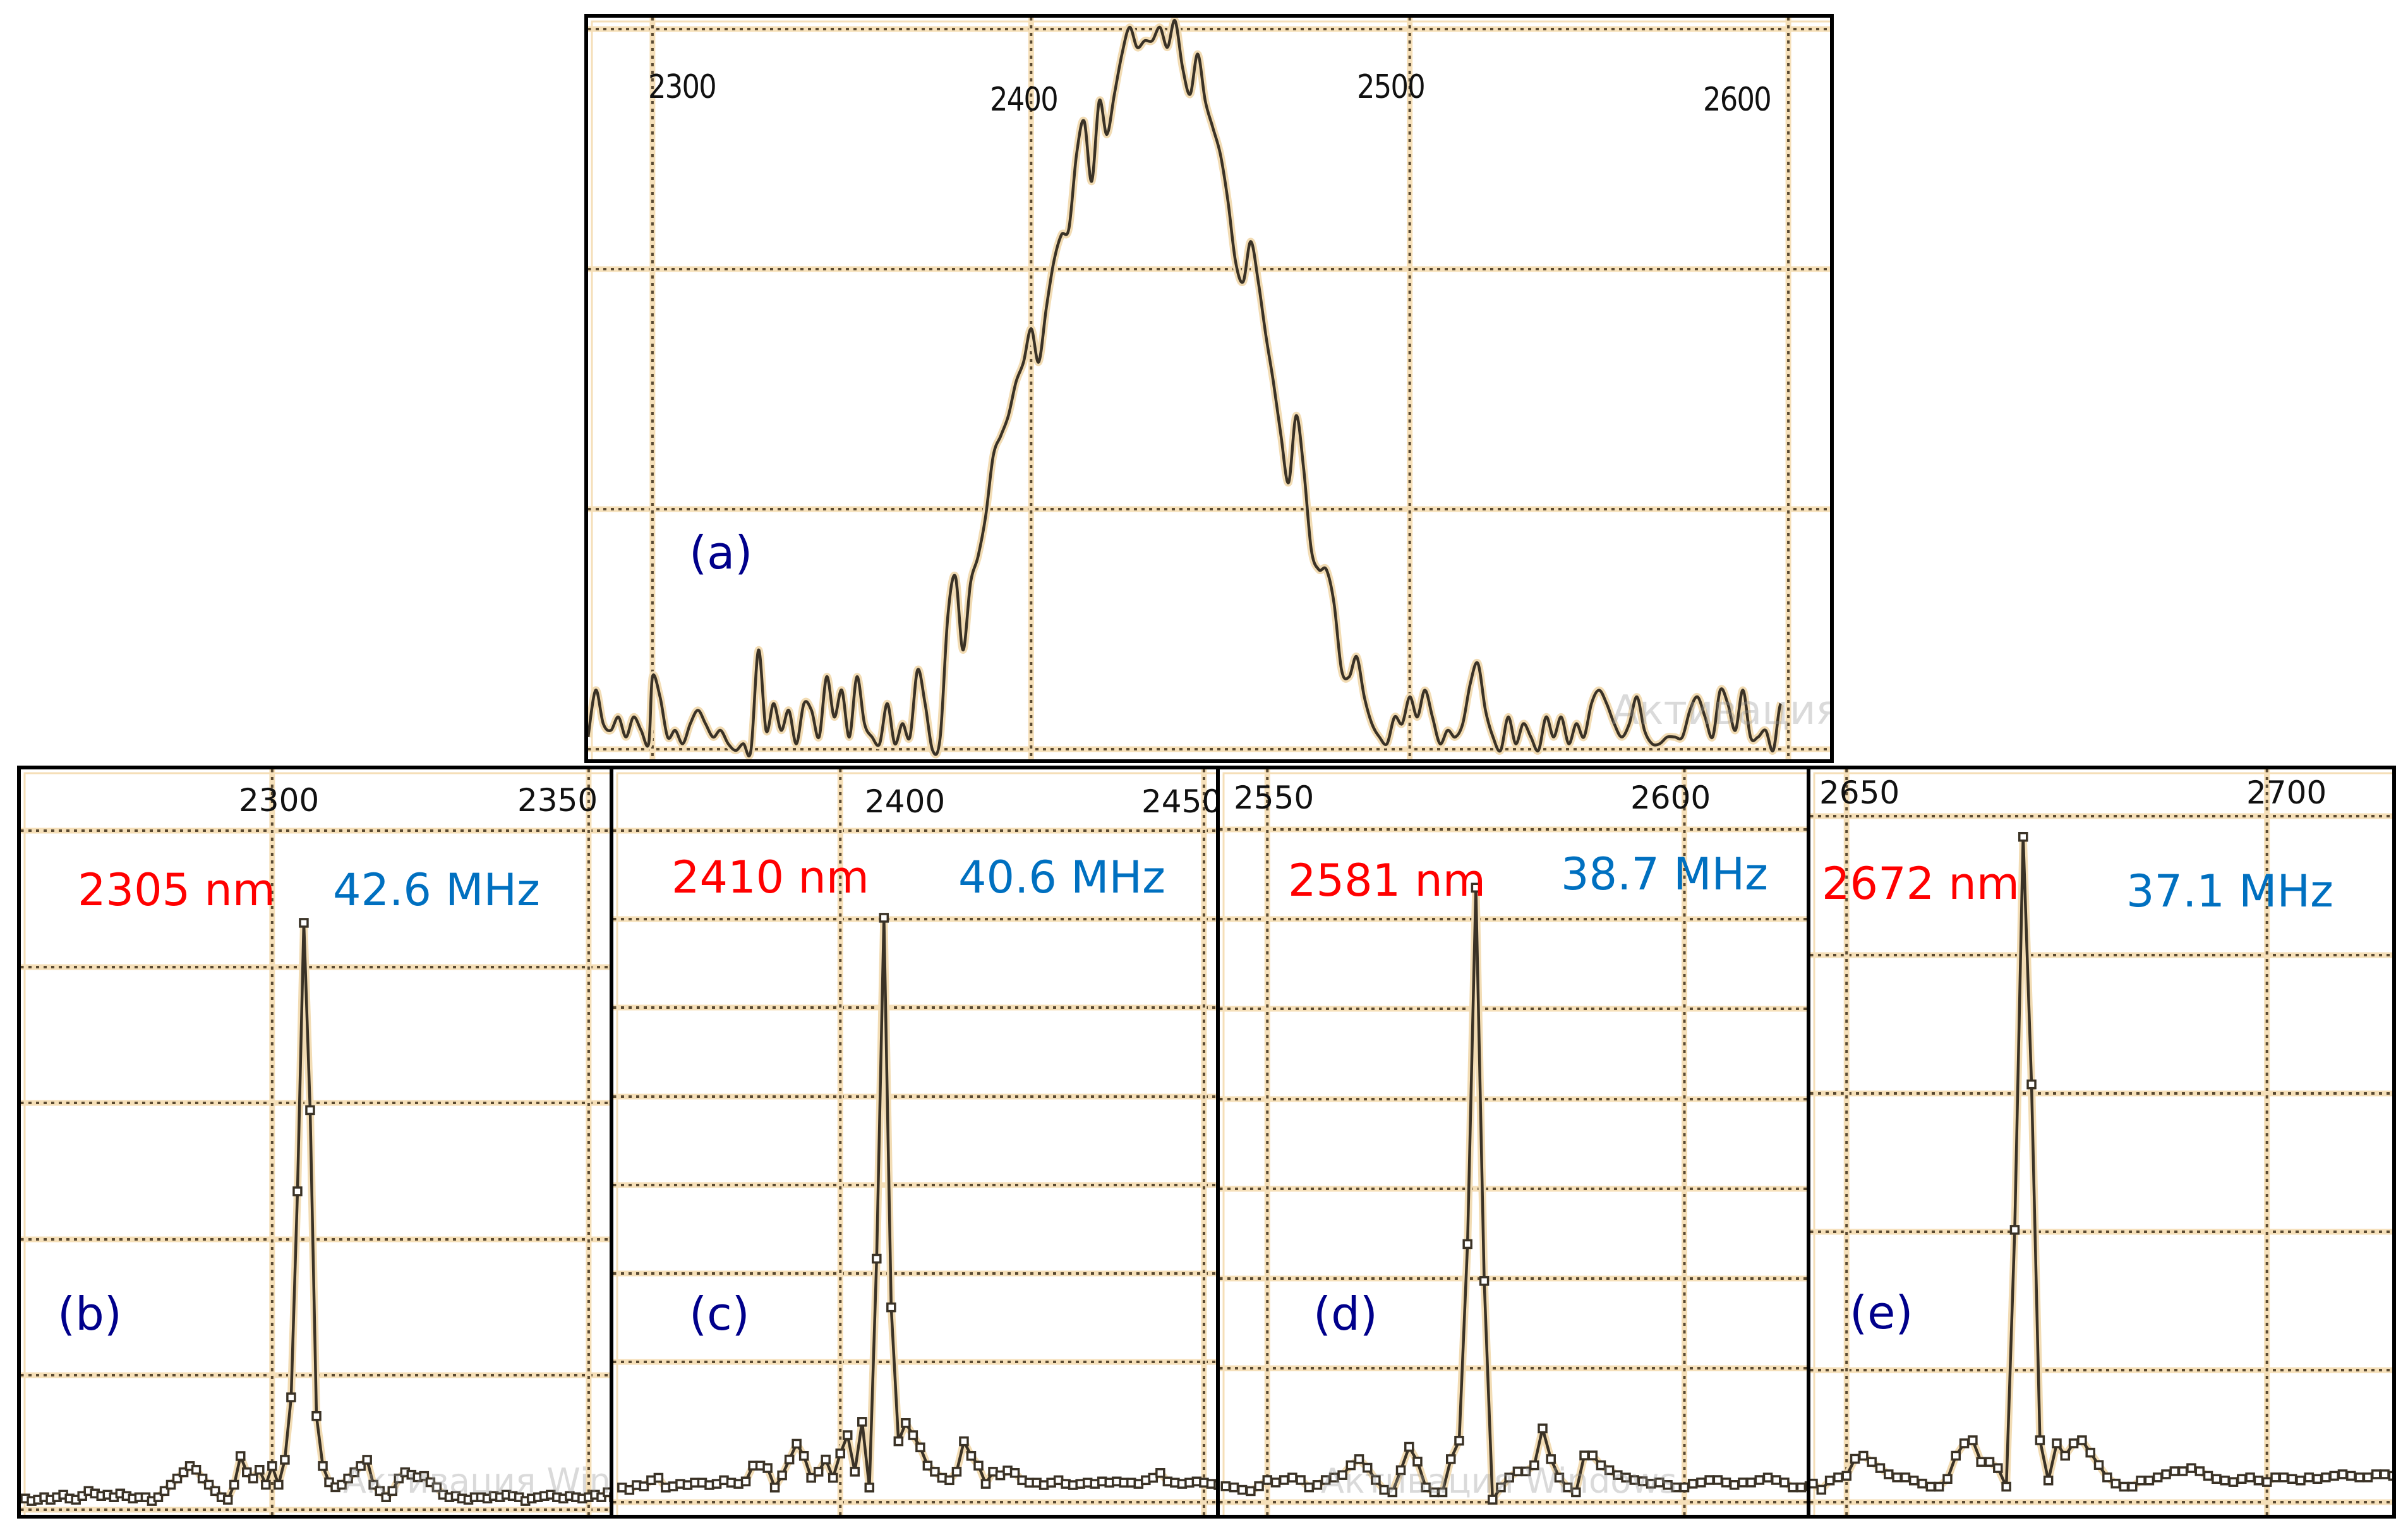  What do you see at coordinates (2286, 792) in the screenshot?
I see `x-tick-2700: 2700` at bounding box center [2286, 792].